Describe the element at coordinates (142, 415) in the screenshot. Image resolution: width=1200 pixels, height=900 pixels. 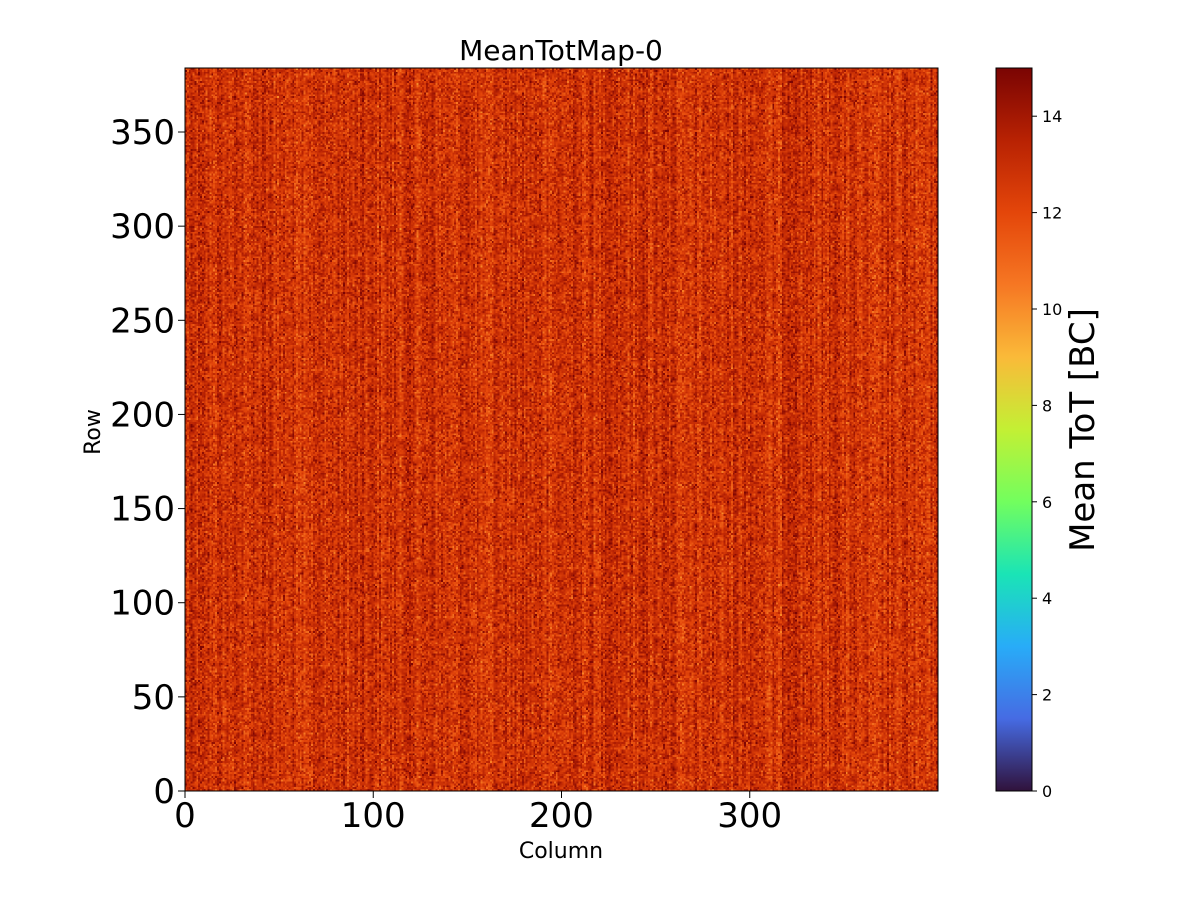
I see `y-tick-label: 200` at that location.